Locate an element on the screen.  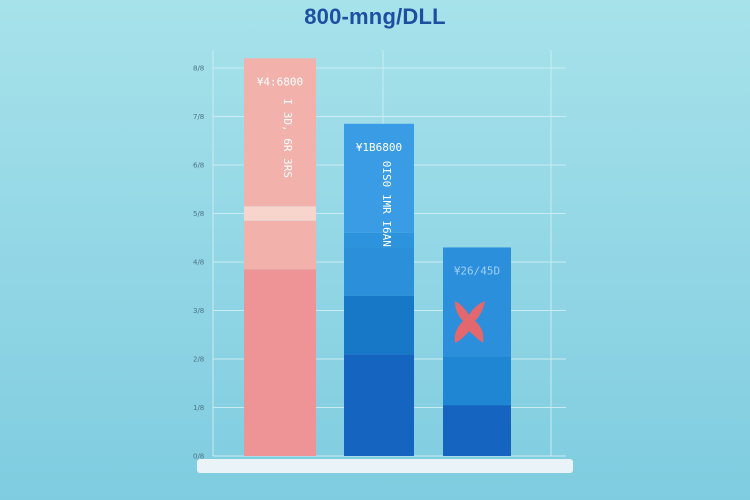
bar-value-label: ¥1B6800 is located at coordinates (379, 147).